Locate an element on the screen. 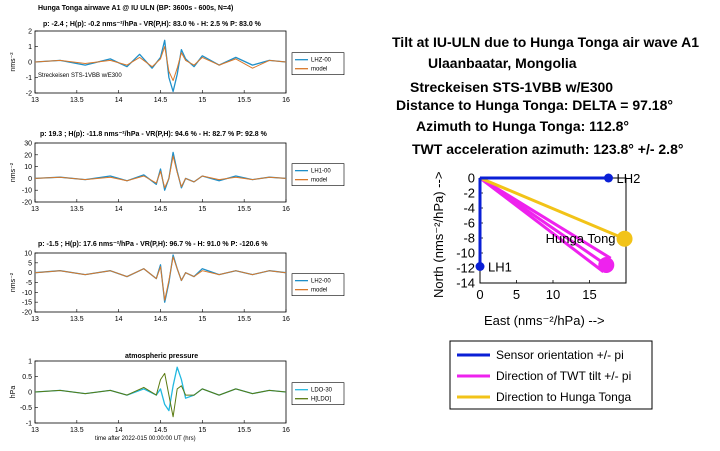  point-twt is located at coordinates (606, 265).